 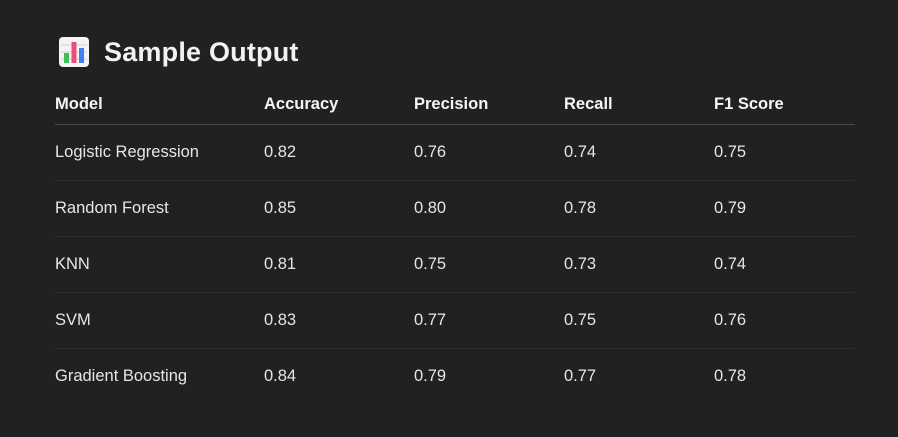 What do you see at coordinates (159, 264) in the screenshot?
I see `cell-model: KNN` at bounding box center [159, 264].